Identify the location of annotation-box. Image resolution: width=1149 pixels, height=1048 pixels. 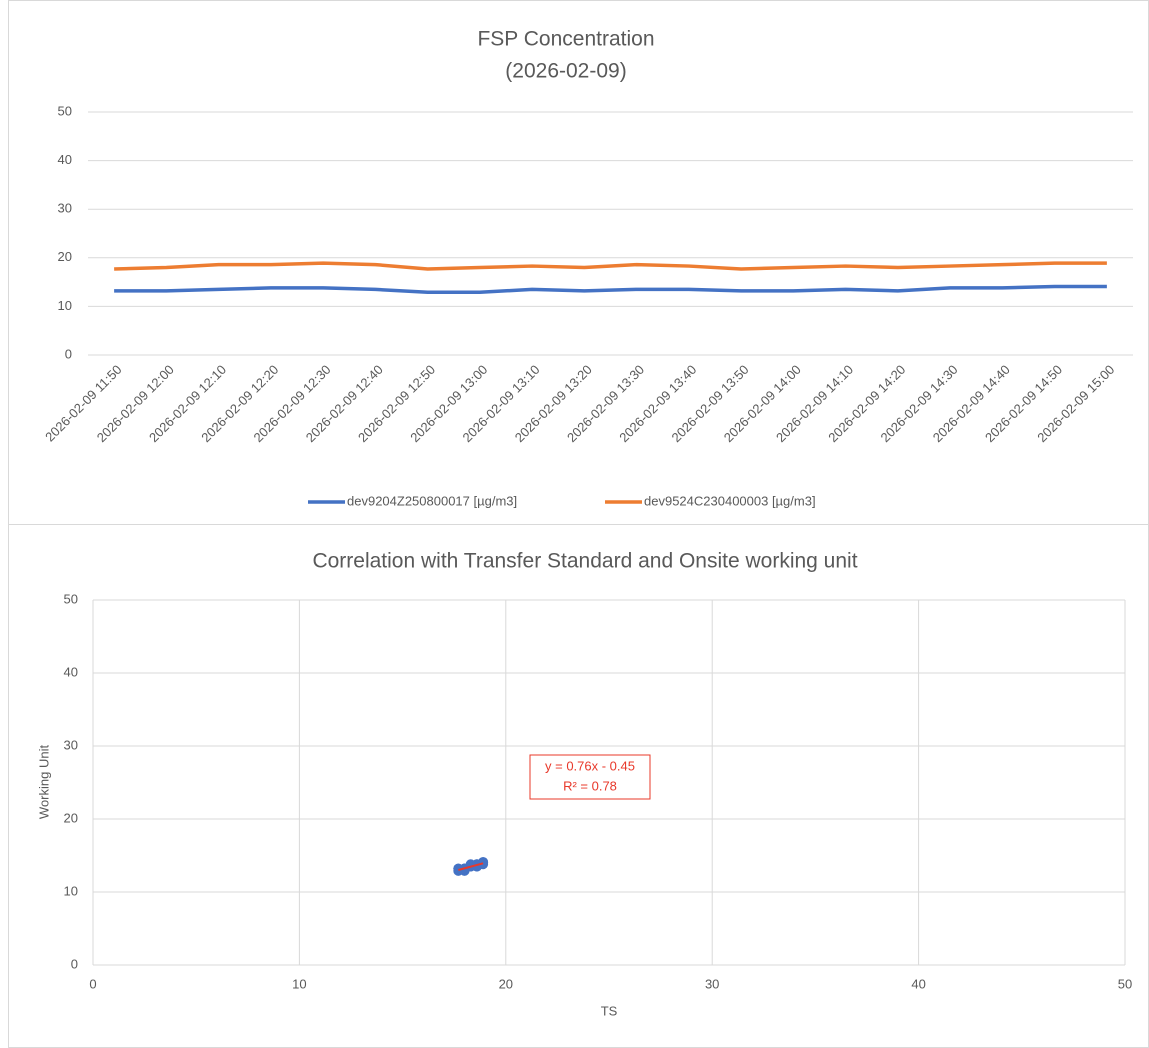
(590, 777).